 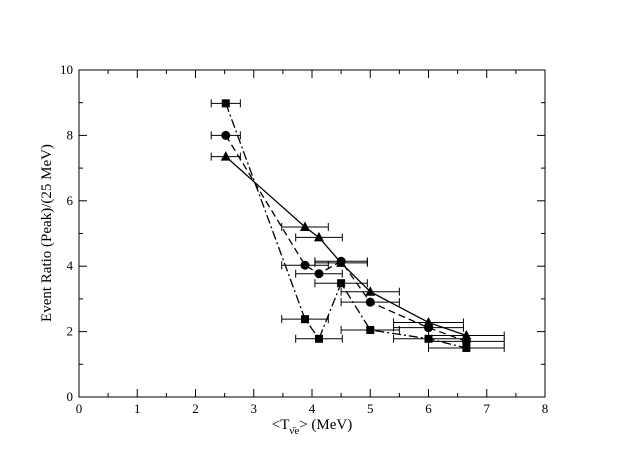 I want to click on x-tick-labels: 0 1 2 3 4 5 6 7 8, so click(x=312, y=408).